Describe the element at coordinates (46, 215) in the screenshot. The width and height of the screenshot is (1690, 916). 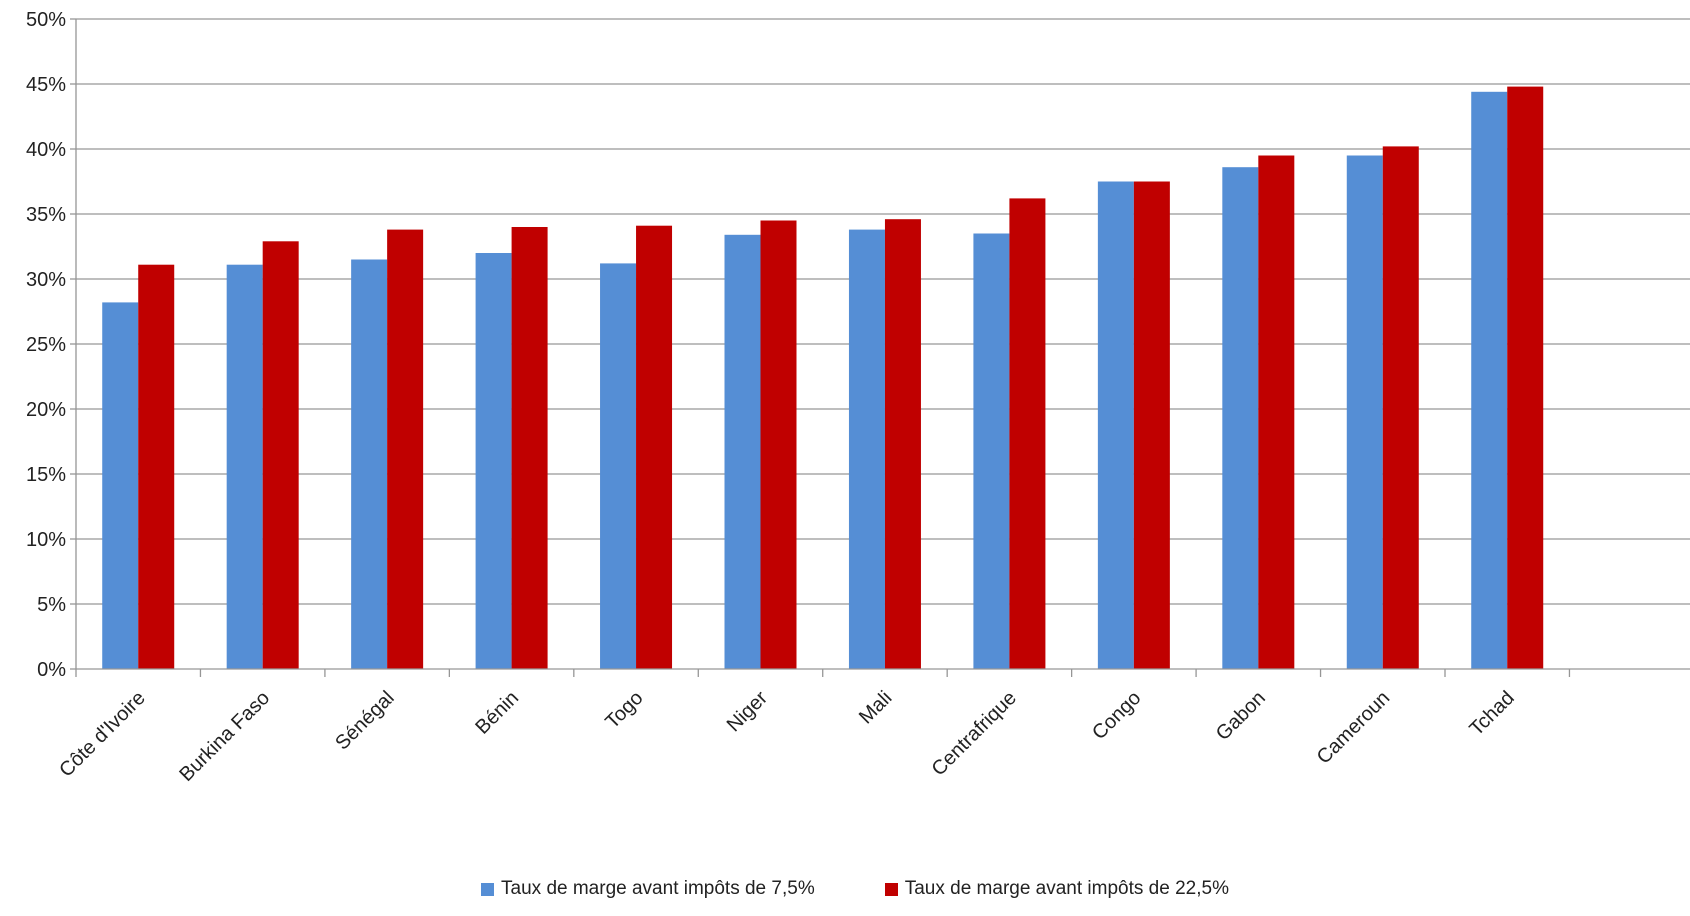
I see `y-tick-label: 35%` at that location.